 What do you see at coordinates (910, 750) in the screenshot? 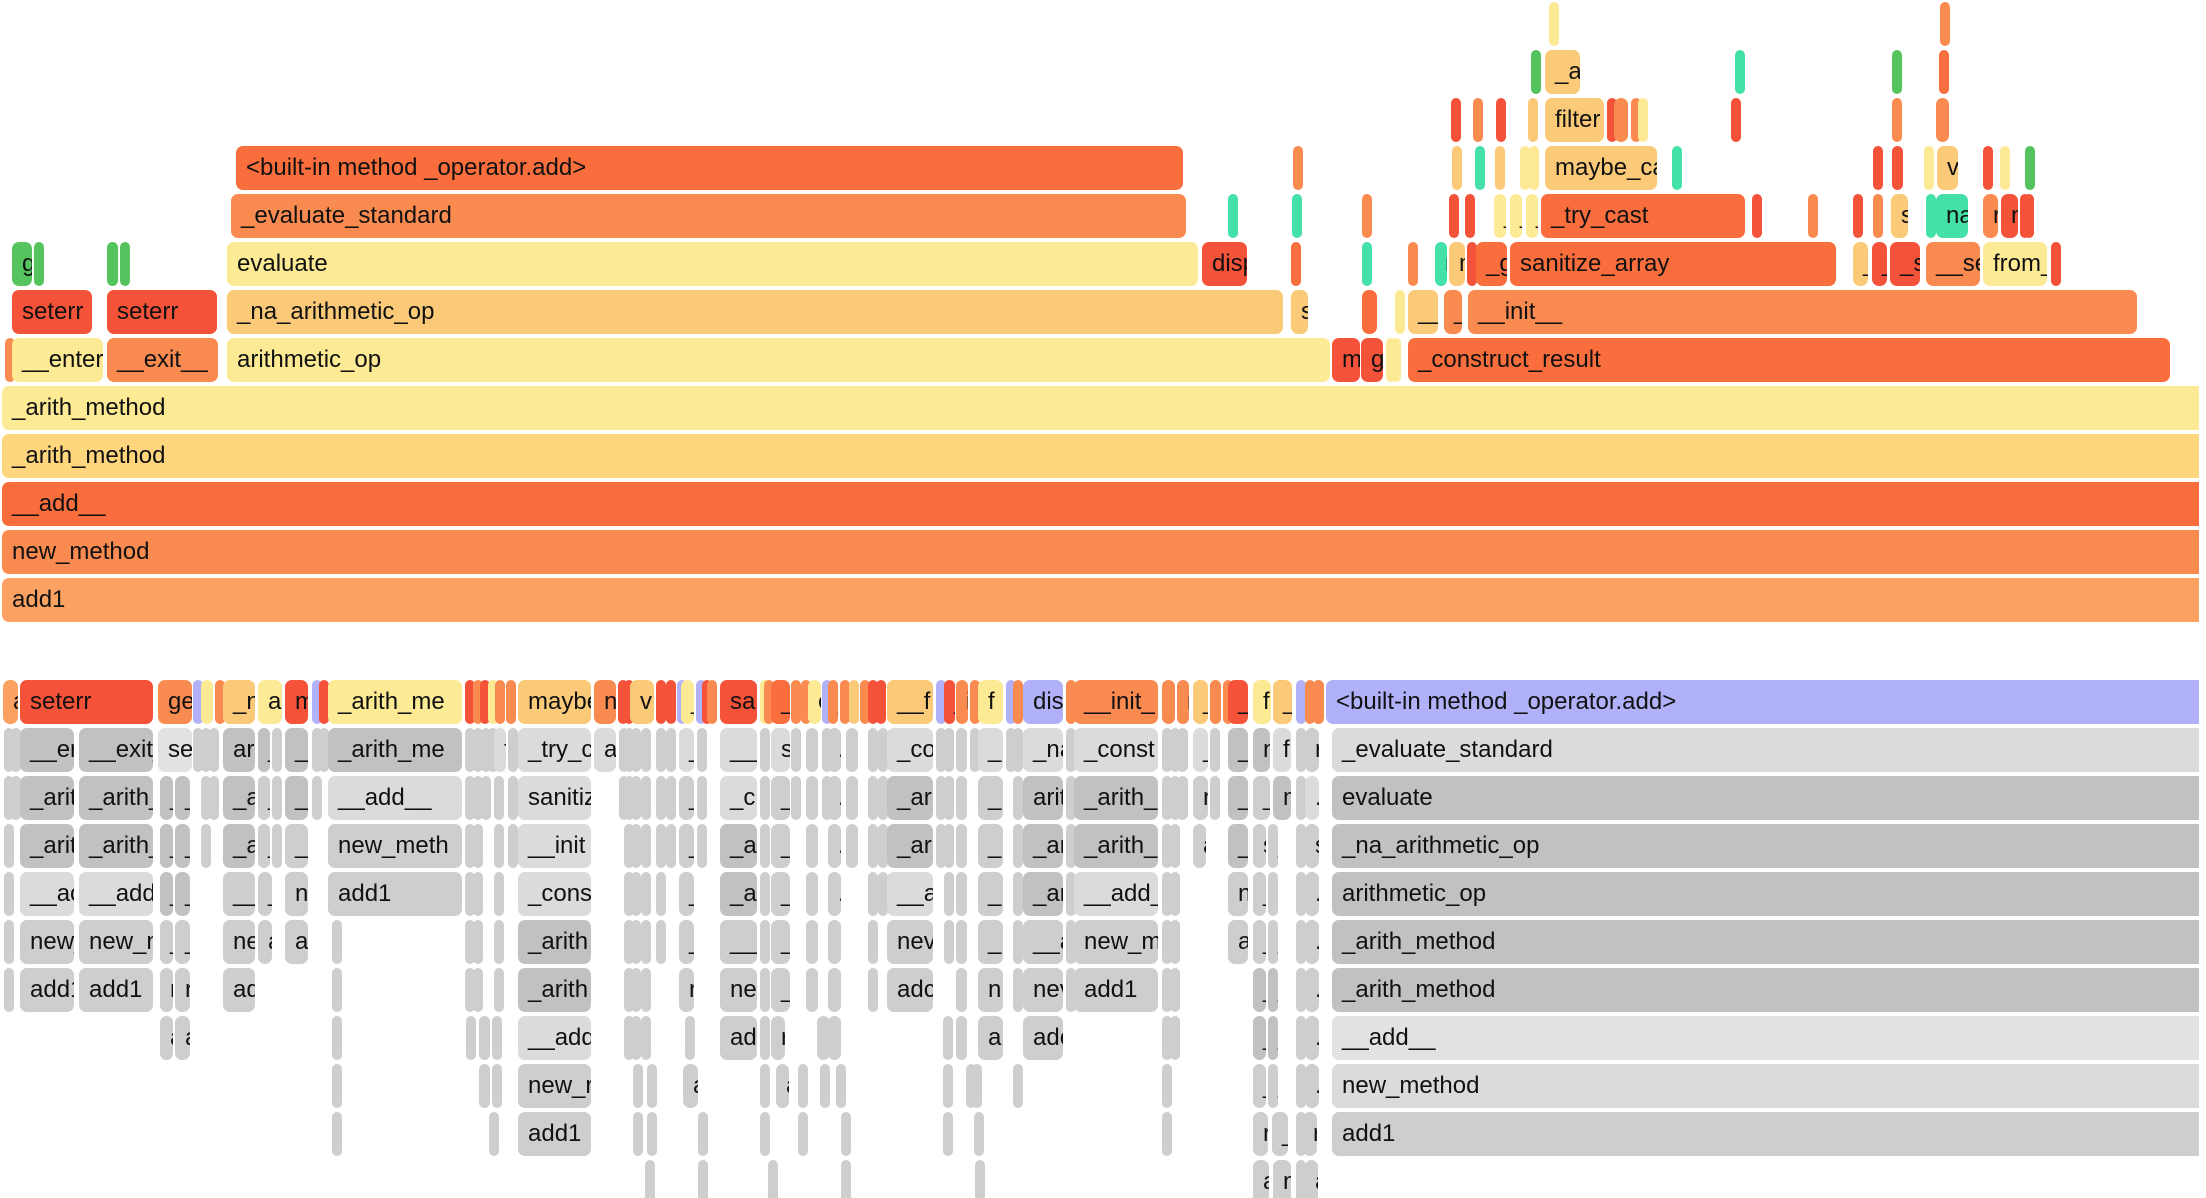
I see `flame-frame-_co: _co` at bounding box center [910, 750].